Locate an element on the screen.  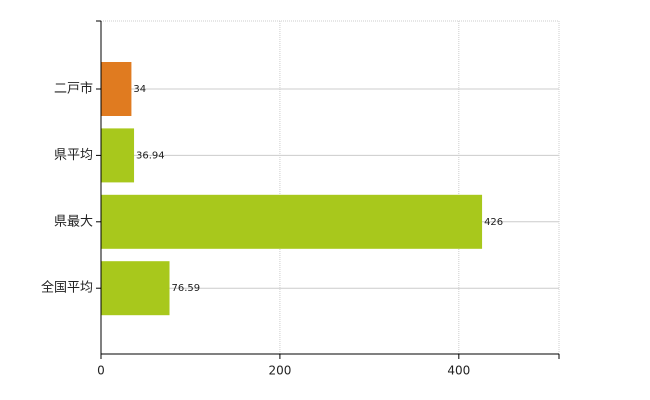
y-tick-label: 二戸市 is located at coordinates (73, 89).